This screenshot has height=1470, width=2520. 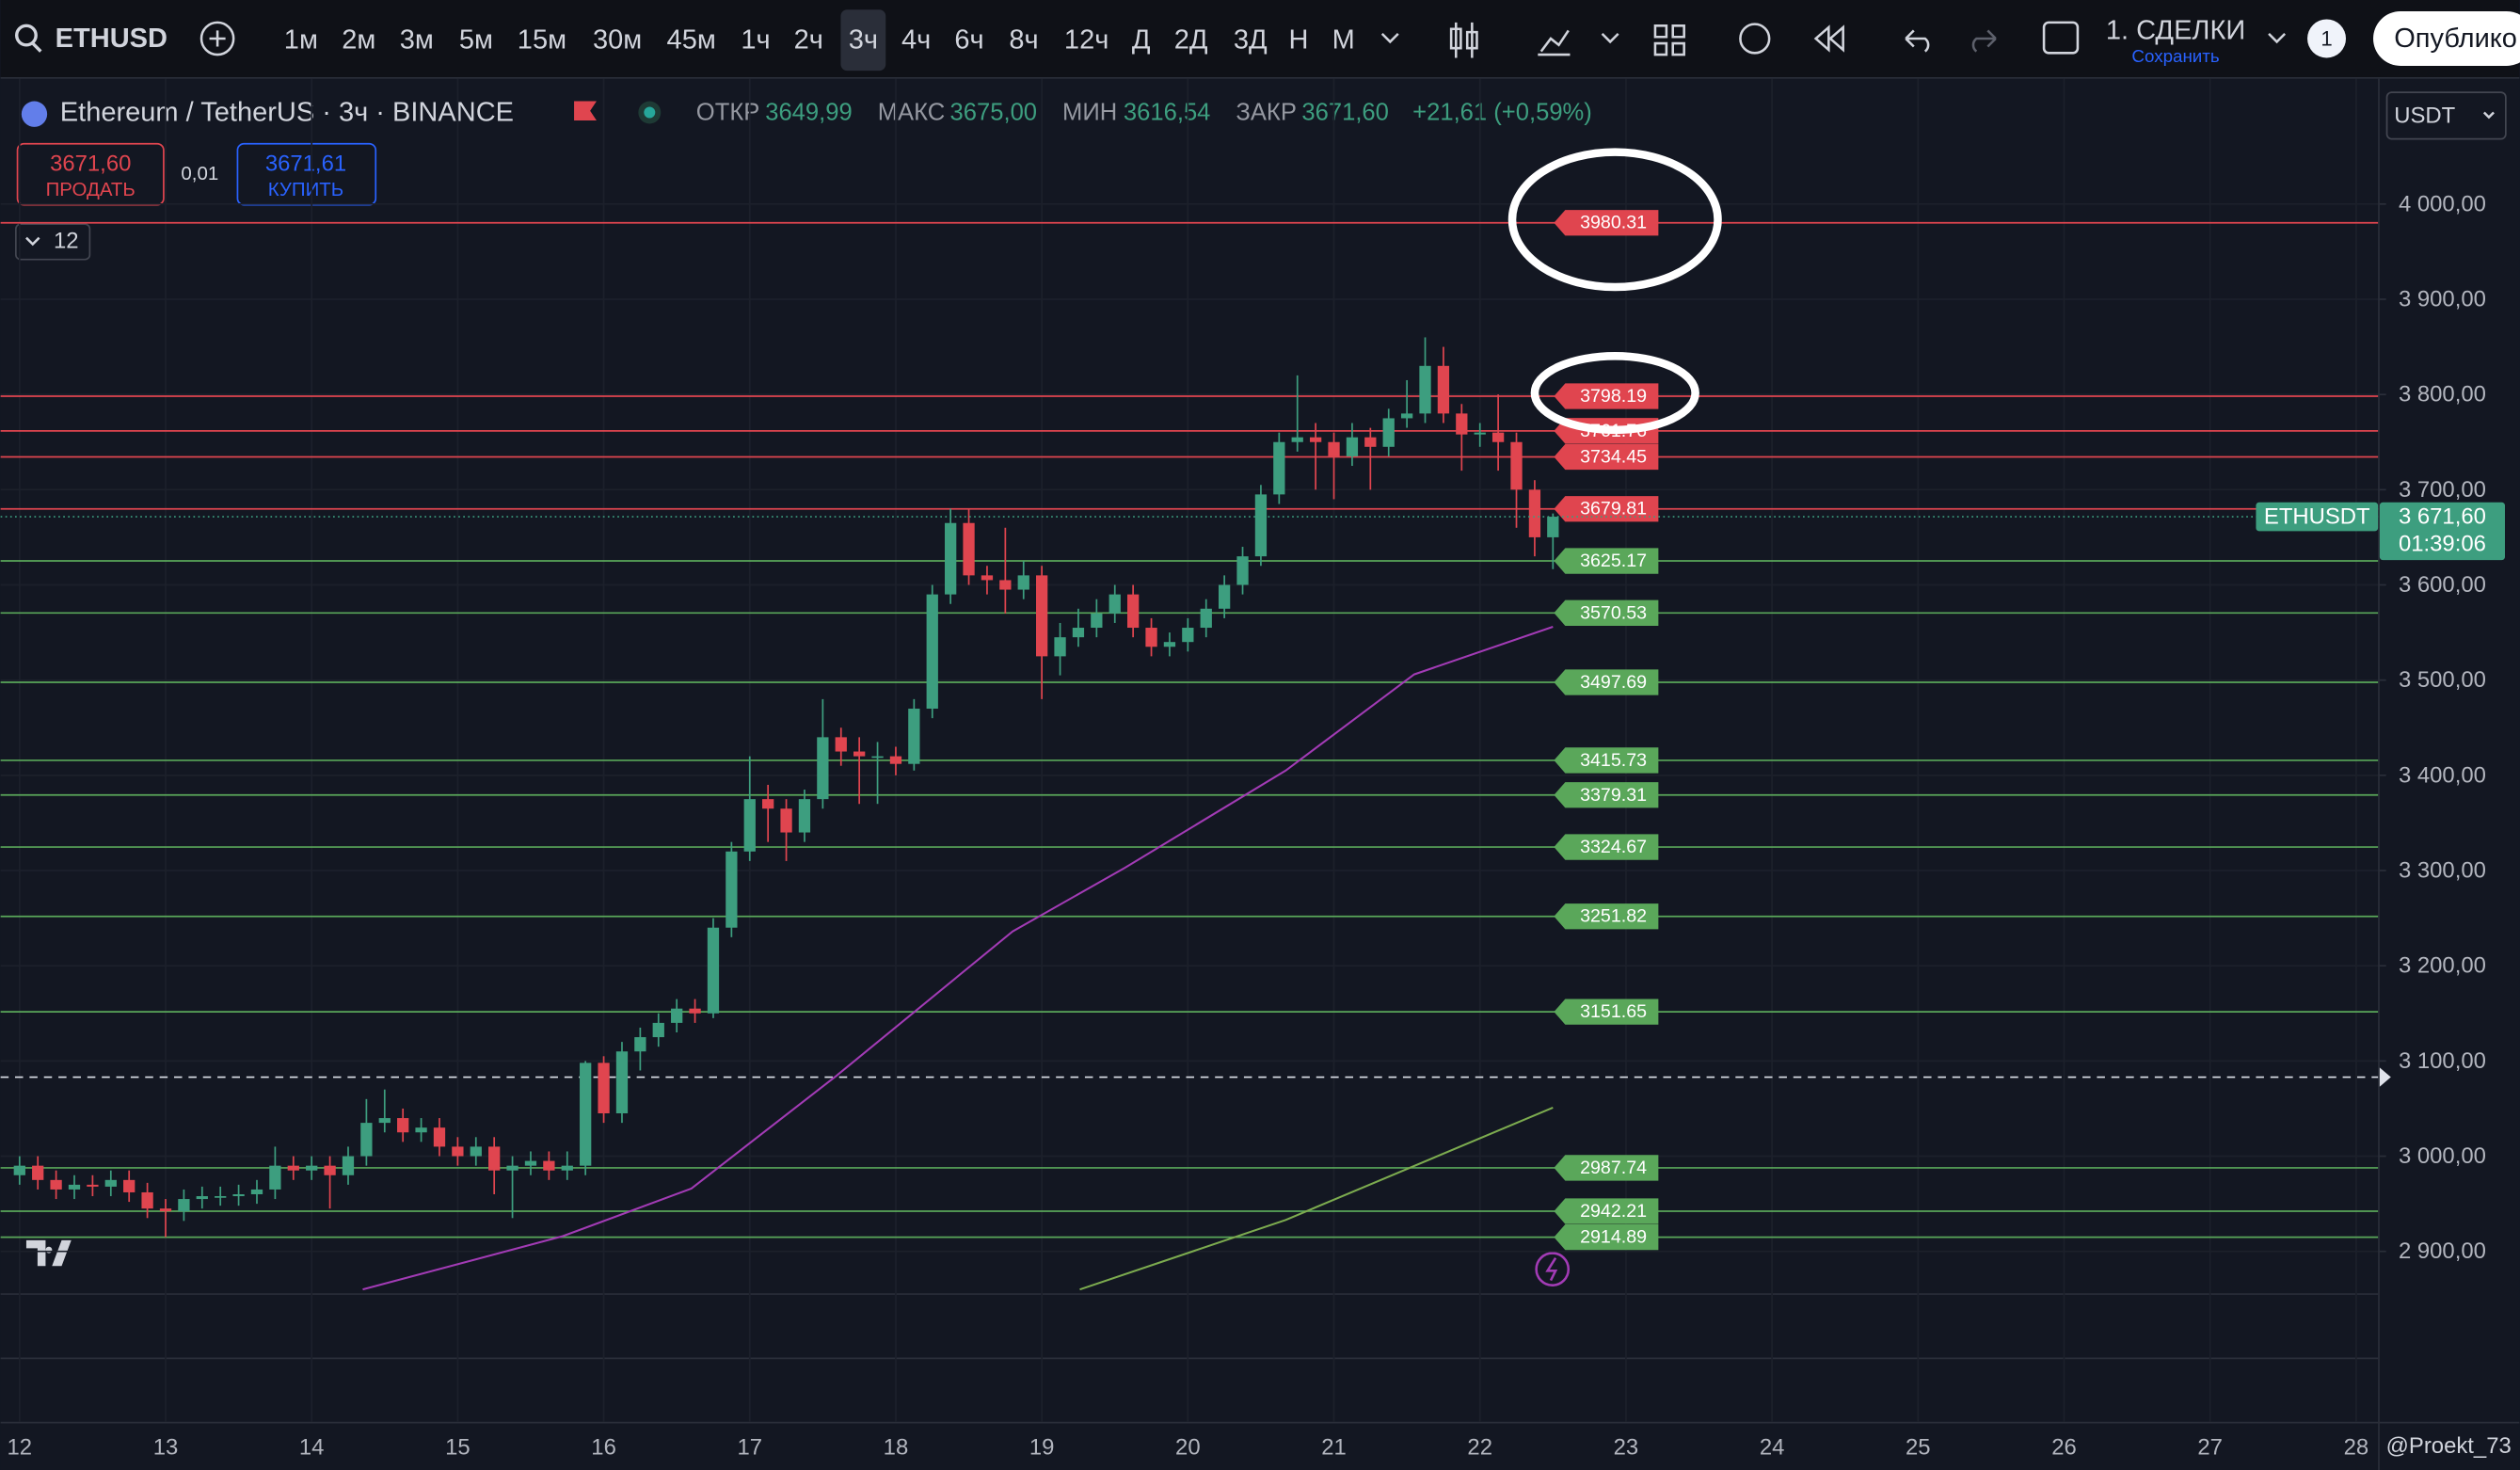 What do you see at coordinates (916, 40) in the screenshot?
I see `interval: 4ч` at bounding box center [916, 40].